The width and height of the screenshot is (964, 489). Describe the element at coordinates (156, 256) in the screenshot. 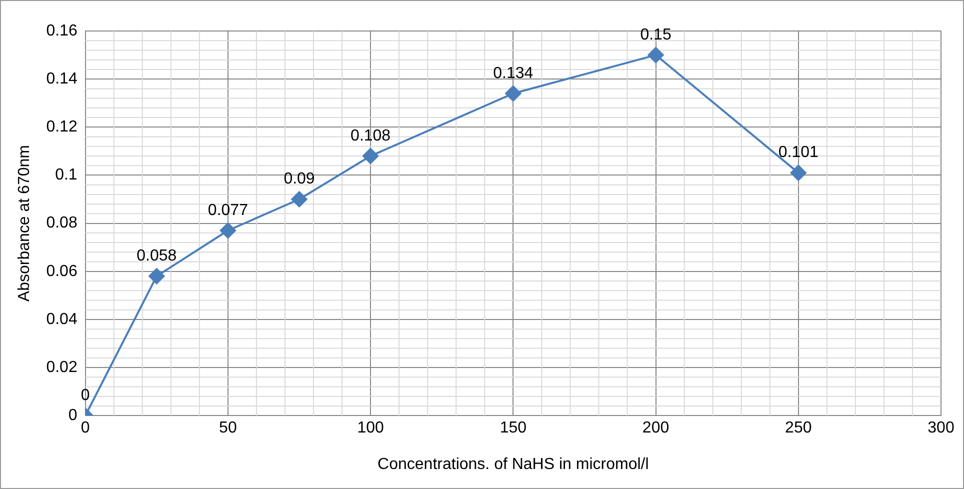

I see `data-label: 0.058` at that location.